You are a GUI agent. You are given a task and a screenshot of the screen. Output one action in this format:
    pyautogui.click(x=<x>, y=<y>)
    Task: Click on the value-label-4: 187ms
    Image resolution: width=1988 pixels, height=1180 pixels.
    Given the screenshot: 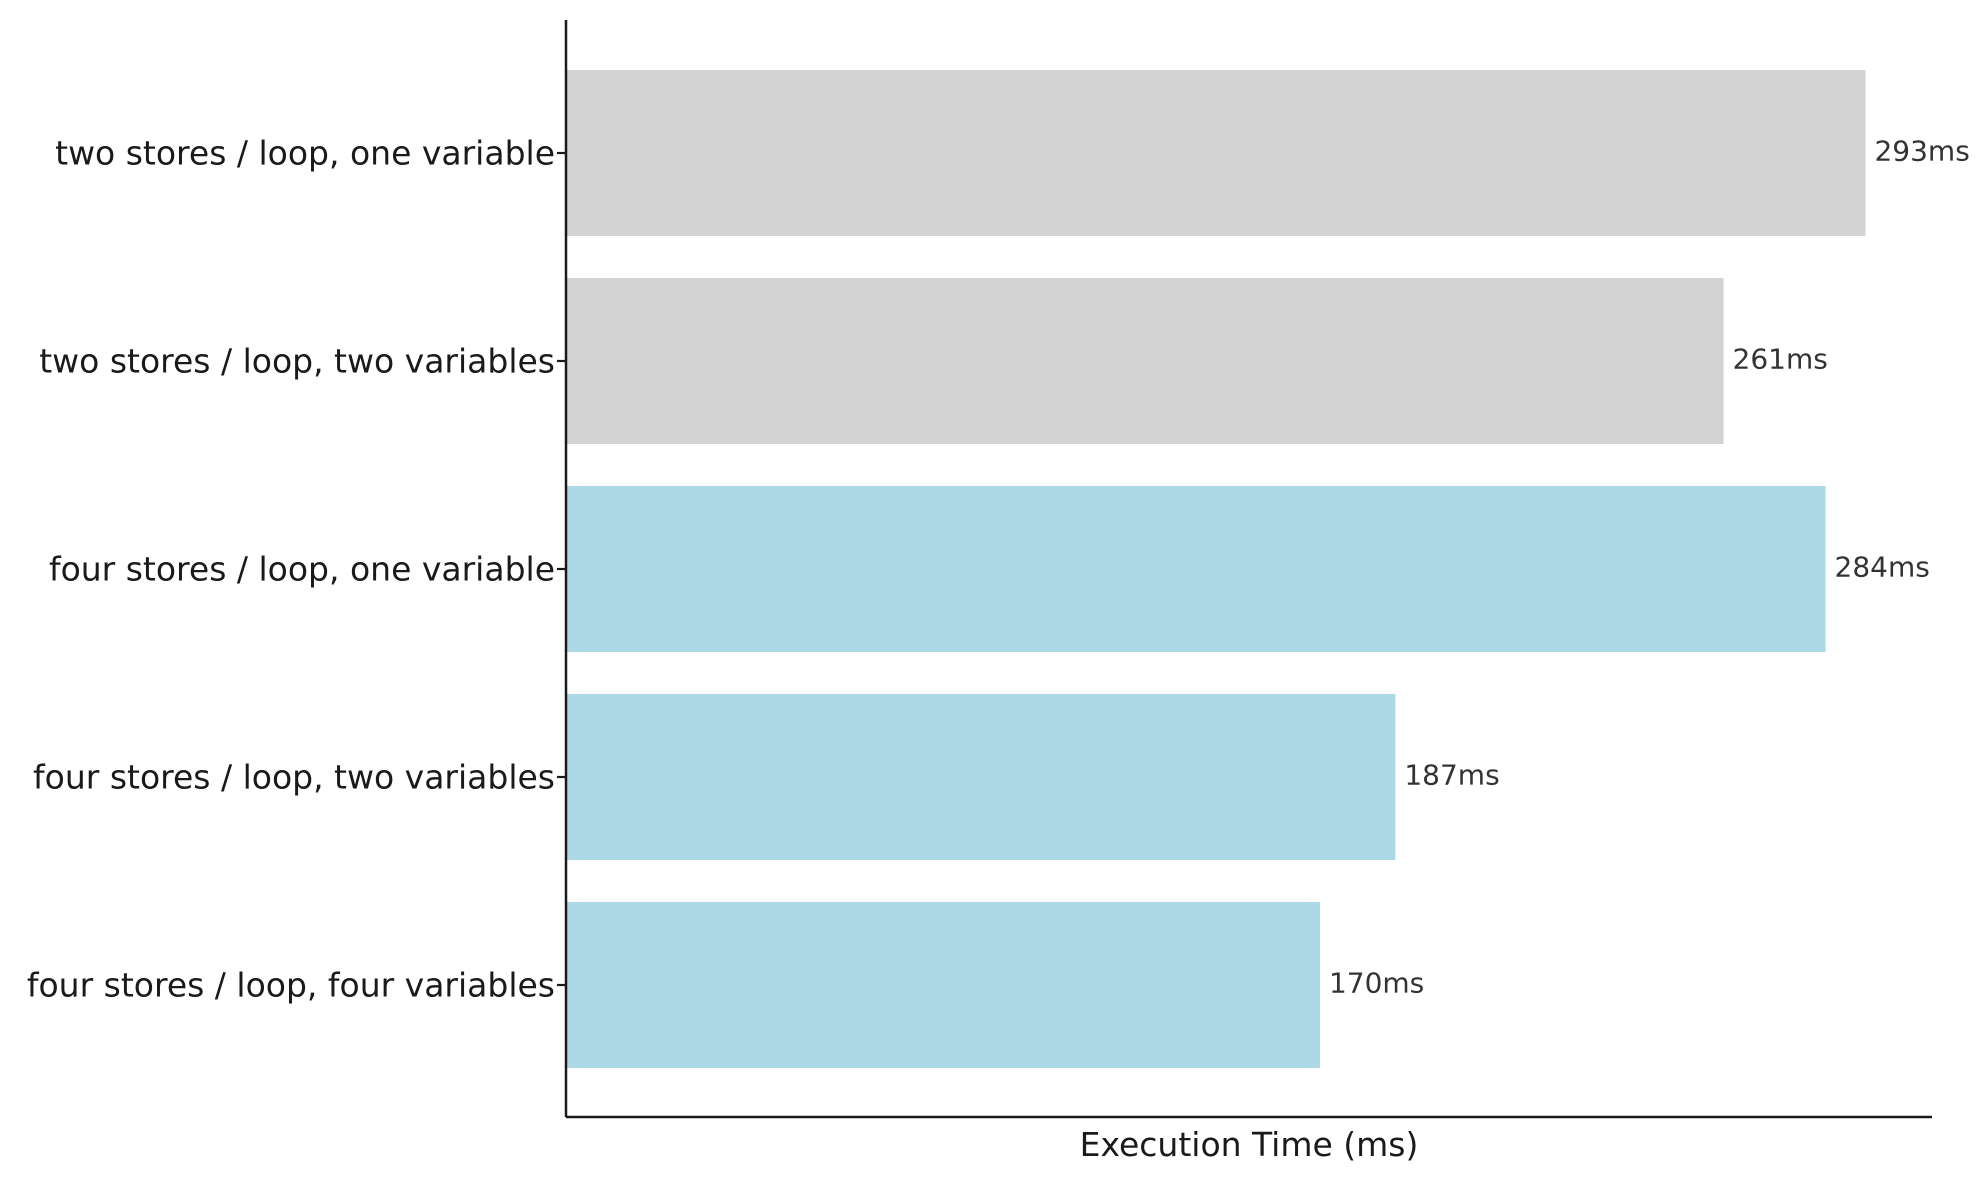 What is the action you would take?
    pyautogui.click(x=1451, y=775)
    